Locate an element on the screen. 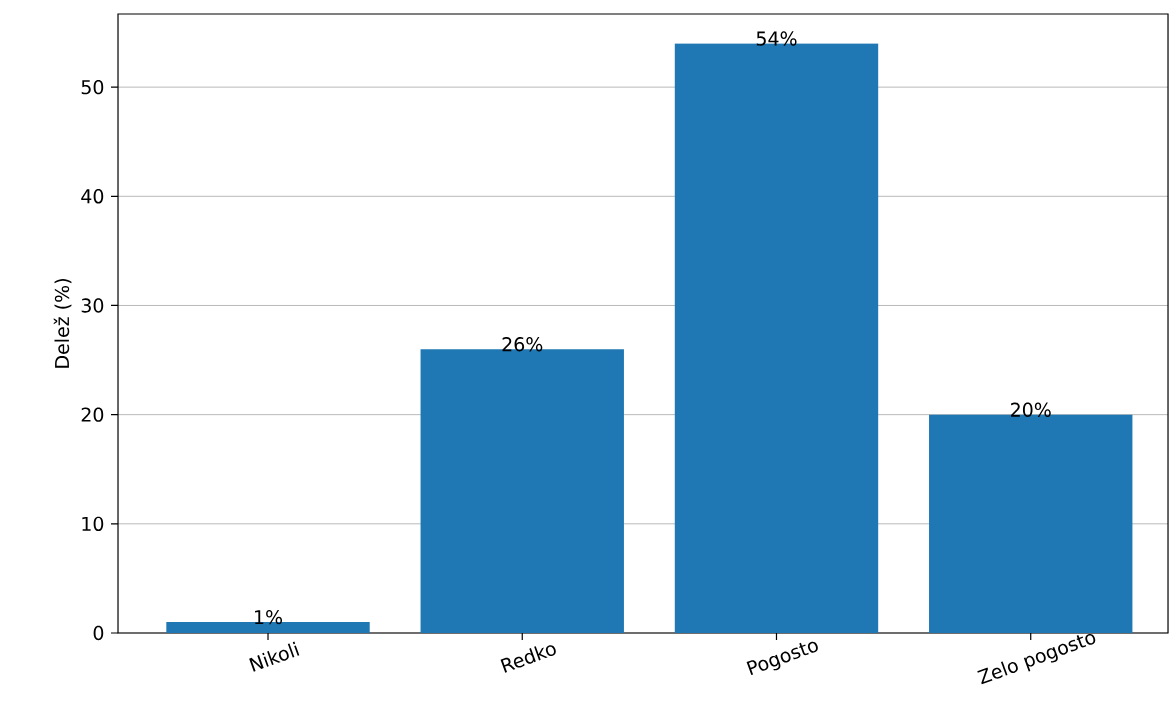 The height and width of the screenshot is (720, 1170). data-label: 1% is located at coordinates (269, 617).